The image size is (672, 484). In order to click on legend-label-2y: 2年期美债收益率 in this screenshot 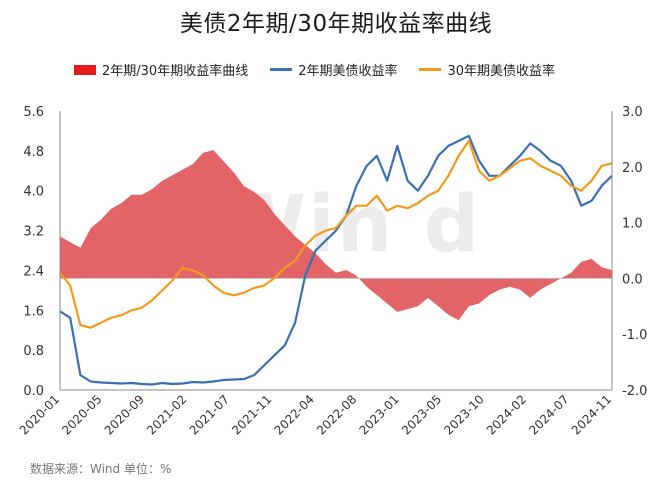, I will do `click(348, 71)`.